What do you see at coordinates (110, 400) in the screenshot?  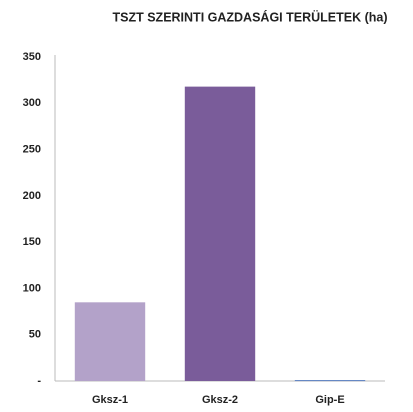 I see `x-tick-label: Gksz-1` at bounding box center [110, 400].